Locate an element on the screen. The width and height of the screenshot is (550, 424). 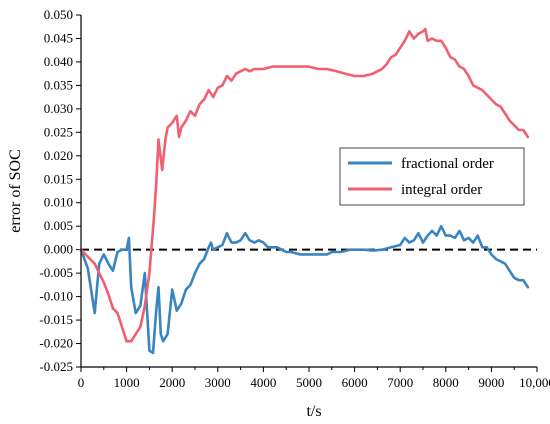
legend-box is located at coordinates (432, 176).